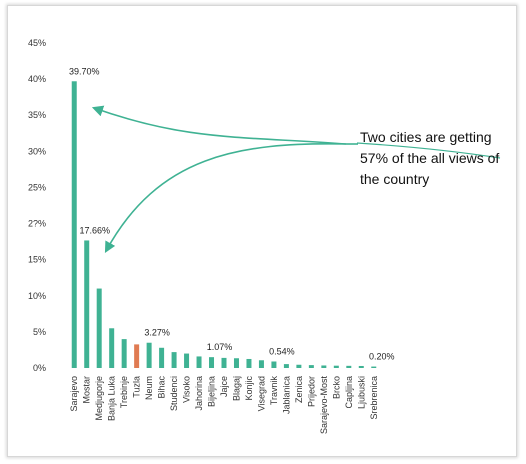  I want to click on category-label: Sarajevo, so click(74, 394).